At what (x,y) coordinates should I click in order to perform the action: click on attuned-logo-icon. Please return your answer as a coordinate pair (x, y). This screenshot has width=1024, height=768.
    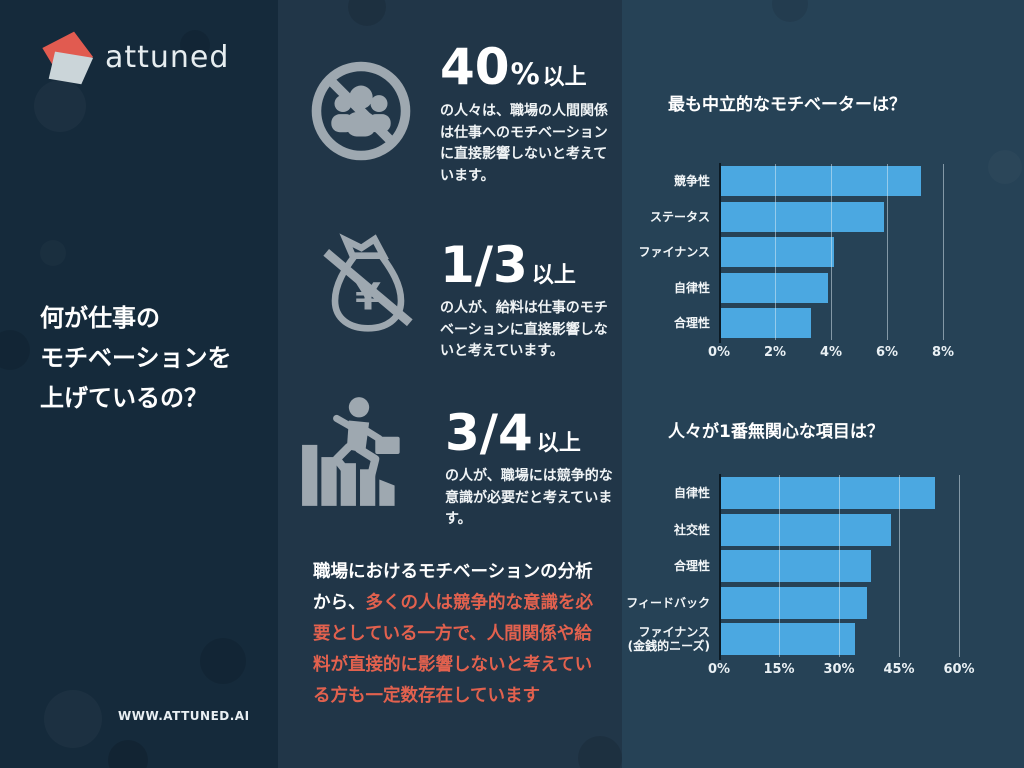
    Looking at the image, I should click on (68, 58).